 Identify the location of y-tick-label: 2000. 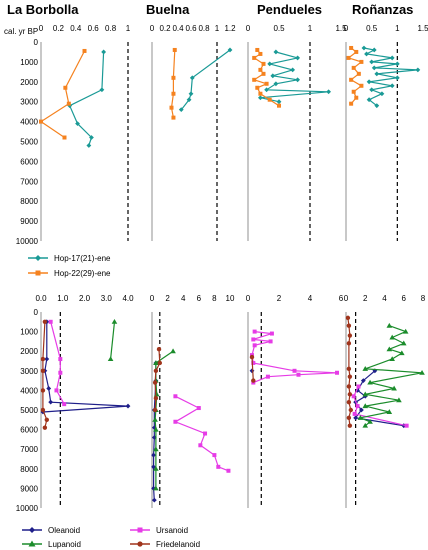
(29, 351).